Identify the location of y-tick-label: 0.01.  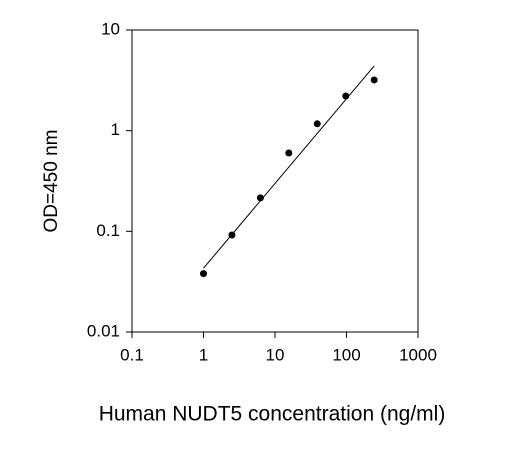
(103, 330).